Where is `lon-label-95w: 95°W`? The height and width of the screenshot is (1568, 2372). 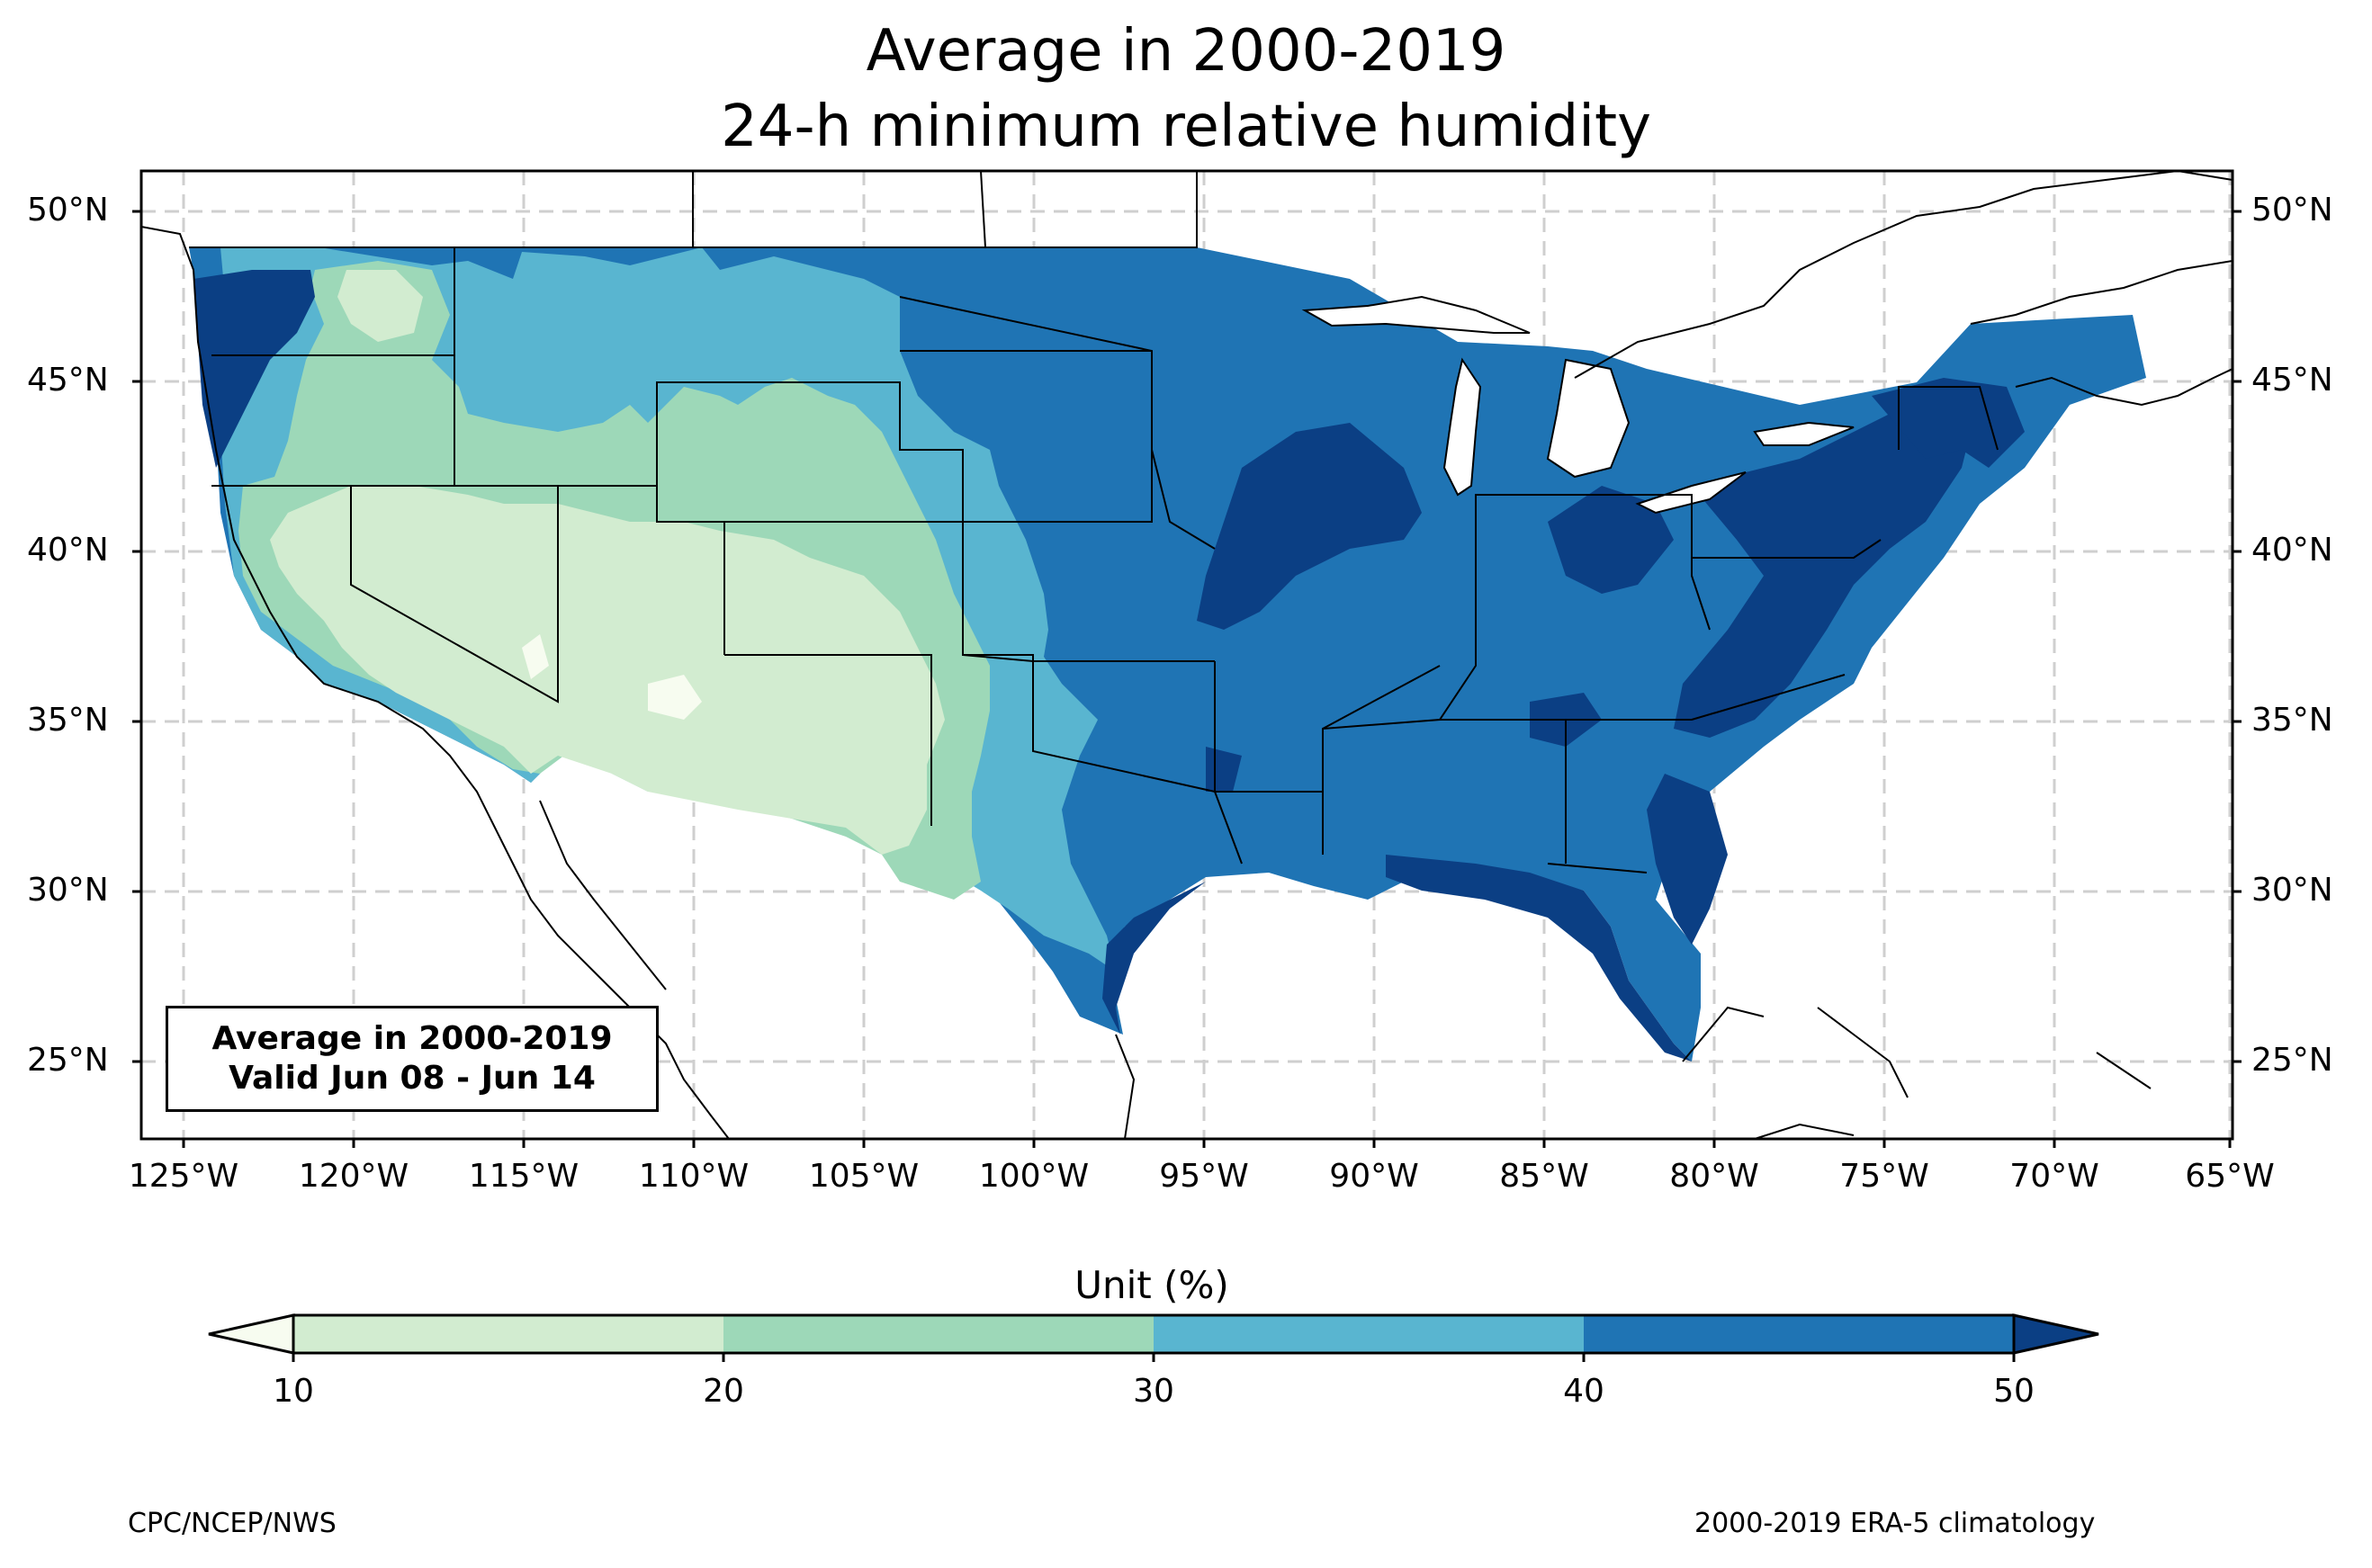
lon-label-95w: 95°W is located at coordinates (1204, 1176).